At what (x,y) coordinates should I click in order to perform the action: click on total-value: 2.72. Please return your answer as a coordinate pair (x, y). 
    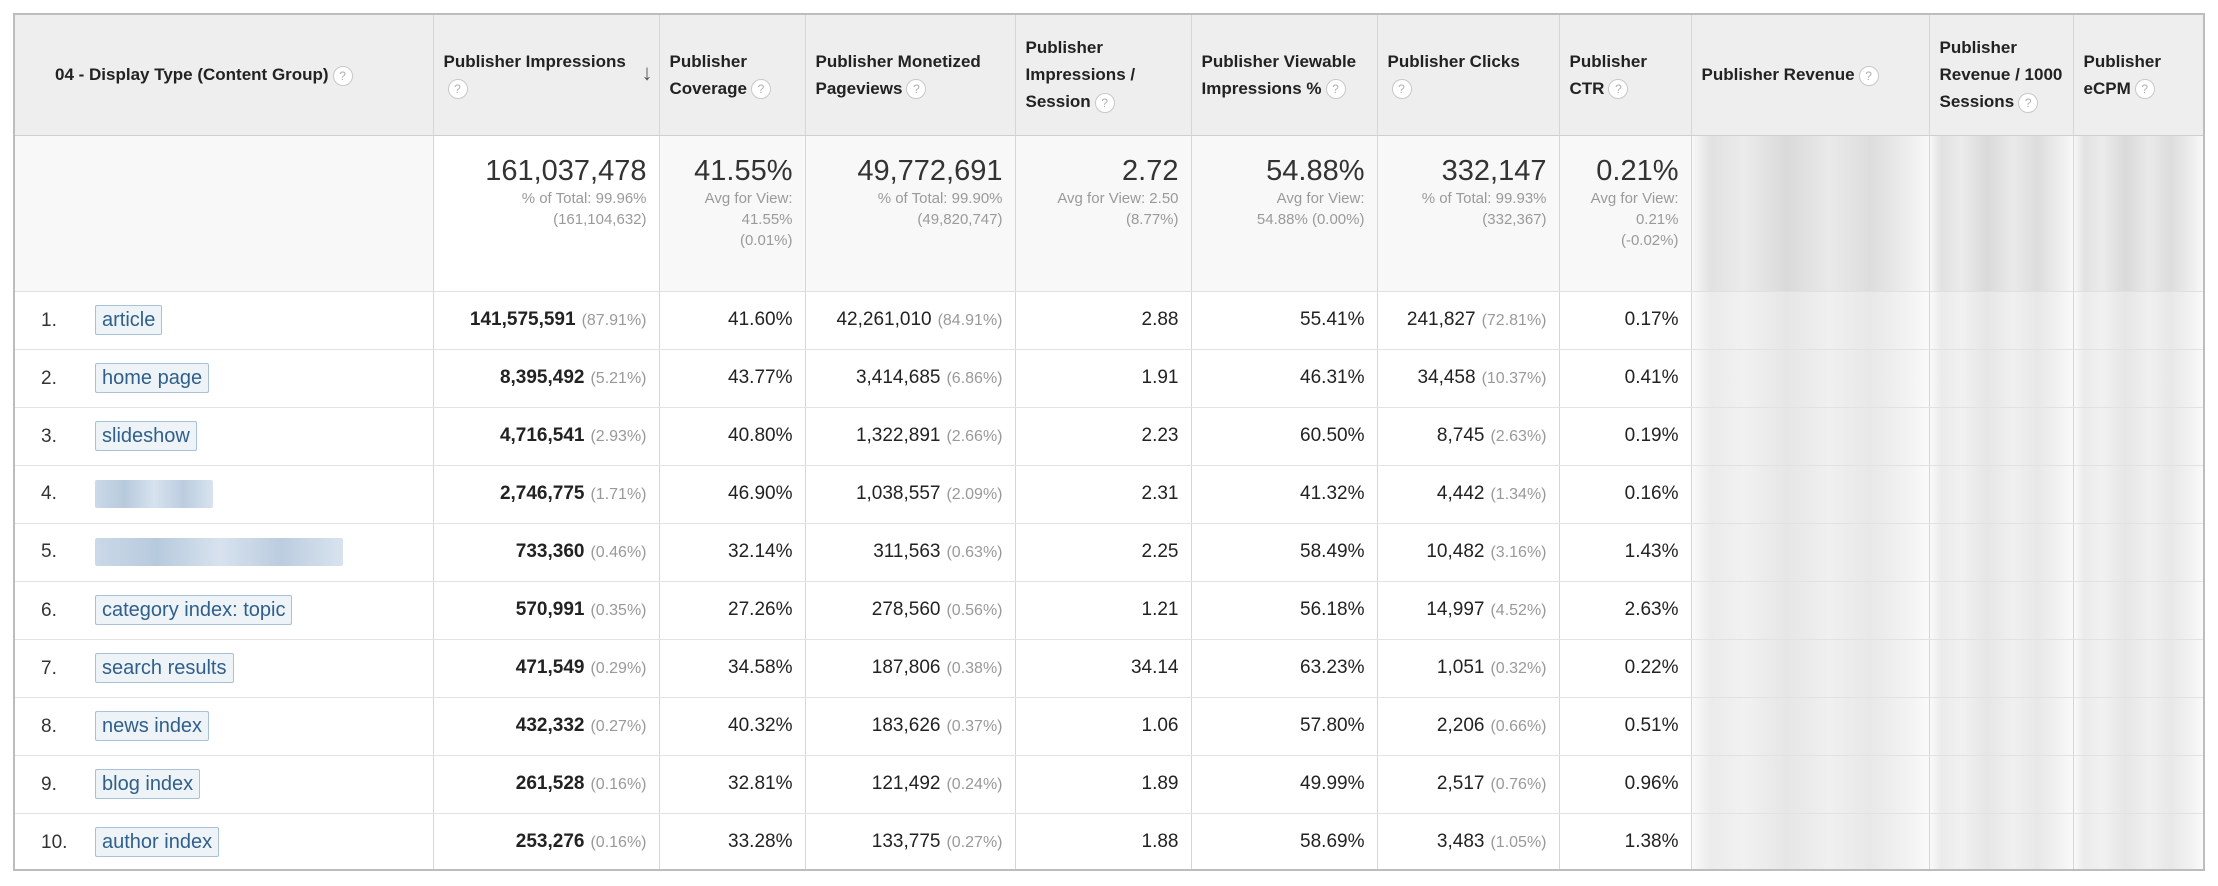
    Looking at the image, I should click on (1150, 170).